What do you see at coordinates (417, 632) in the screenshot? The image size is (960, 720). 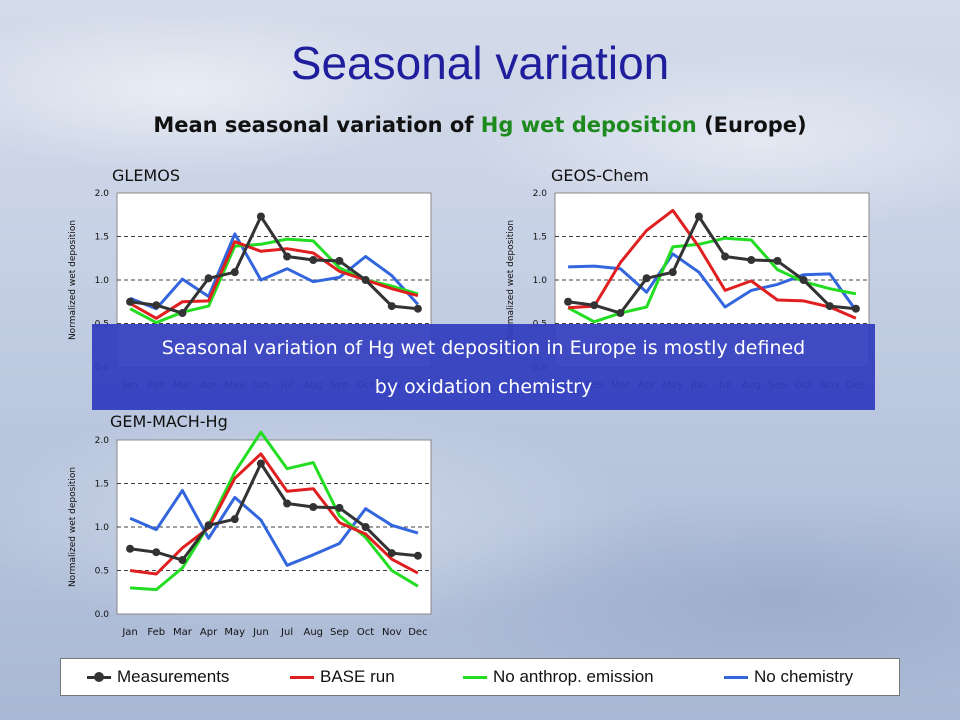 I see `gem-mach-hg-xtick-label: Dec` at bounding box center [417, 632].